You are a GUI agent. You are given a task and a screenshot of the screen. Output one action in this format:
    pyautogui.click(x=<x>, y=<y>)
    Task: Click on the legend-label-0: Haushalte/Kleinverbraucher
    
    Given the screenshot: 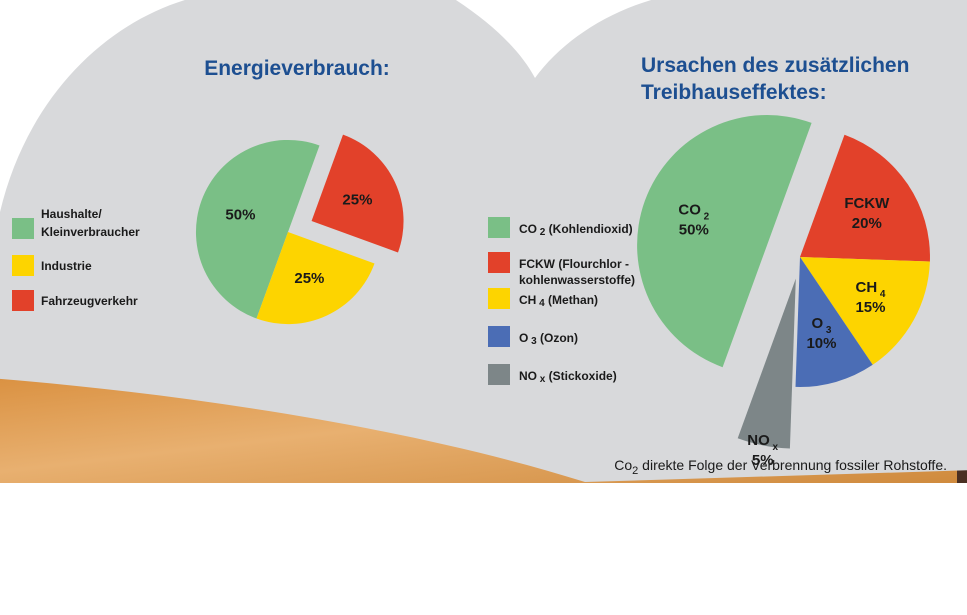 What is the action you would take?
    pyautogui.click(x=90, y=223)
    